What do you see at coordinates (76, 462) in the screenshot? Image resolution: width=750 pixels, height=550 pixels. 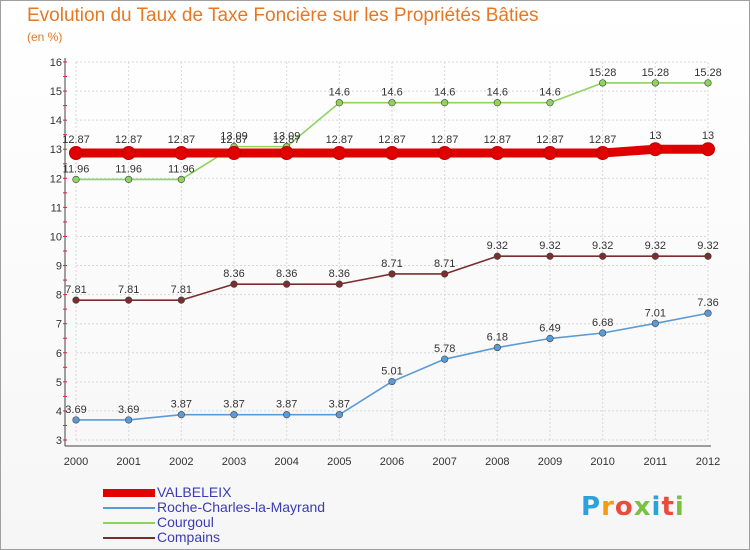 I see `x-tick-label: 2000` at bounding box center [76, 462].